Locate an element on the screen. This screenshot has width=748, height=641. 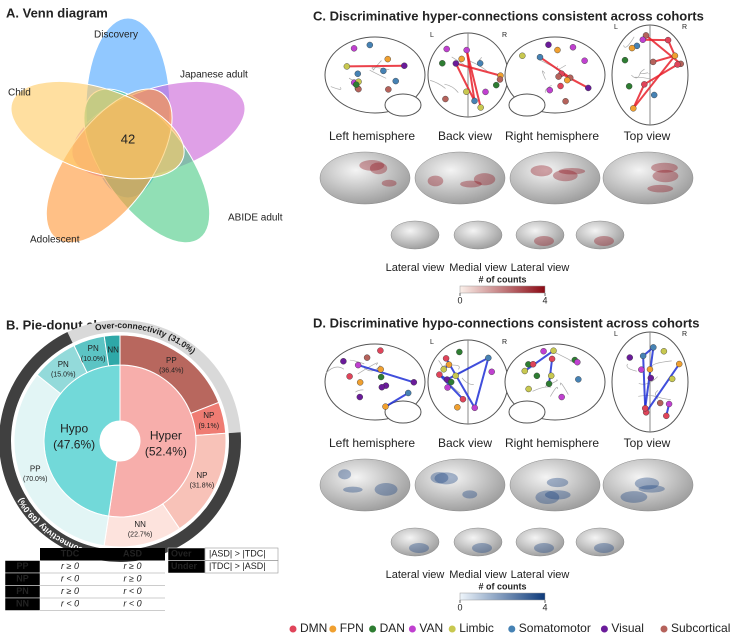
view-label: Top view is located at coordinates (647, 136).